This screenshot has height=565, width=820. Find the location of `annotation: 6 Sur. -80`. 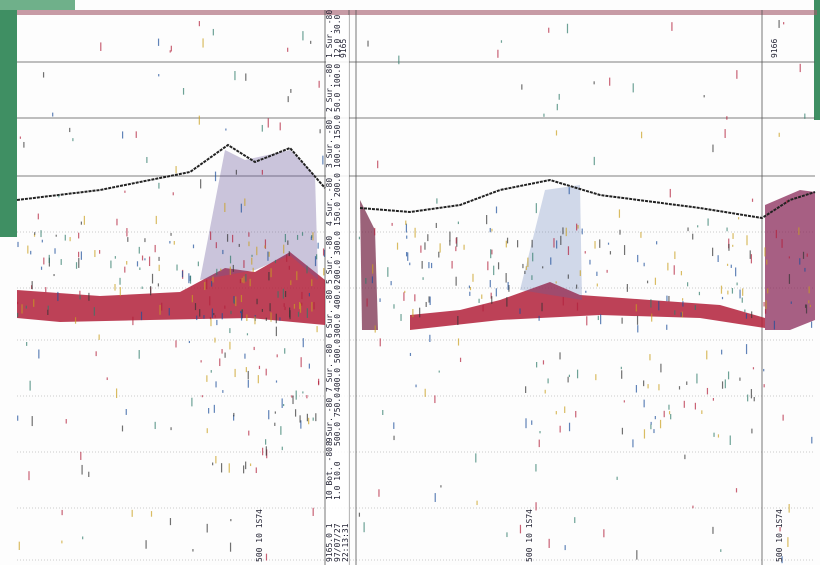

annotation: 6 Sur. -80 is located at coordinates (329, 314).